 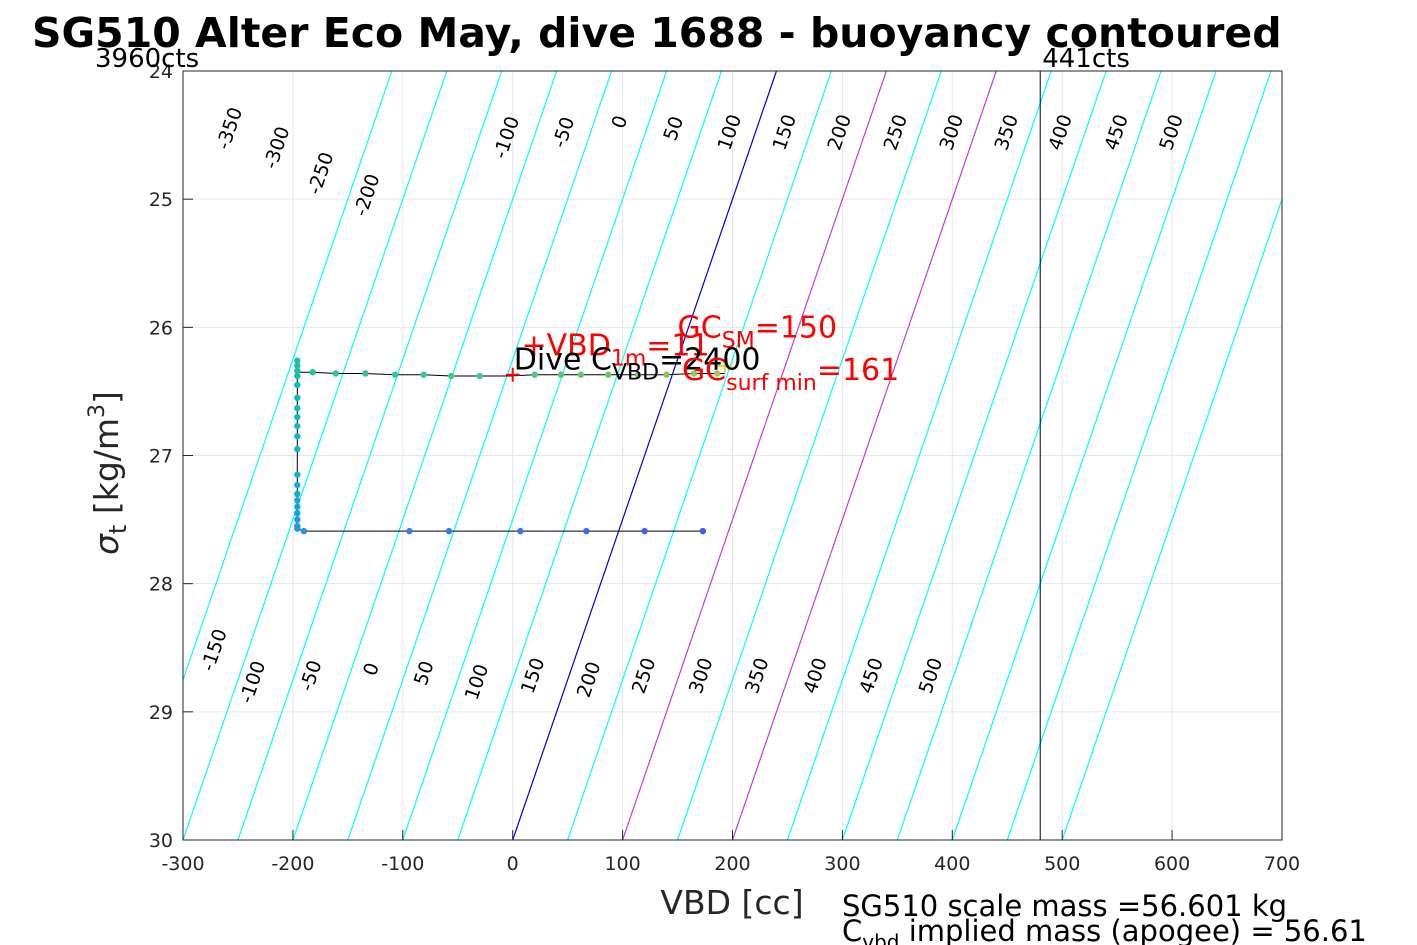 What do you see at coordinates (182, 864) in the screenshot?
I see `x-tick-label: -300` at bounding box center [182, 864].